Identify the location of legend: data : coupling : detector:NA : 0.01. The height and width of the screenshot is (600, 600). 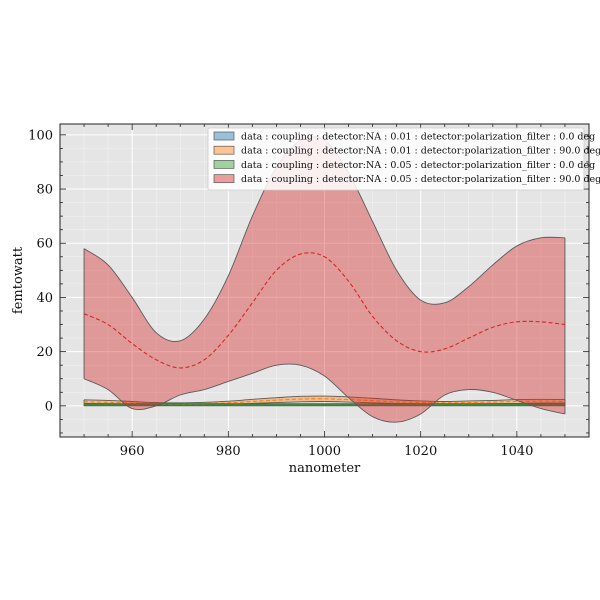
(403, 159).